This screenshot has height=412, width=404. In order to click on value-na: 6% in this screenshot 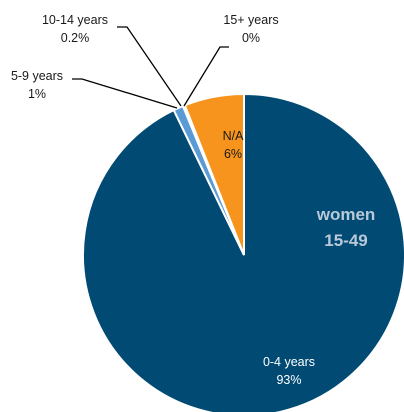, I will do `click(233, 154)`.